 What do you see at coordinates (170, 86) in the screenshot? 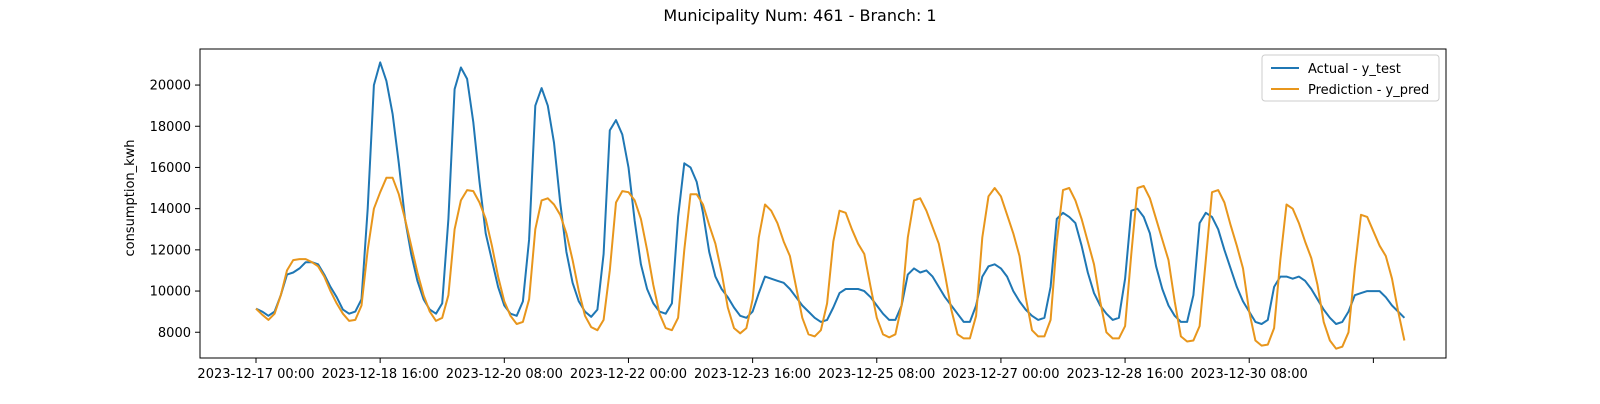
I see `y-tick-label: 20000` at bounding box center [170, 86].